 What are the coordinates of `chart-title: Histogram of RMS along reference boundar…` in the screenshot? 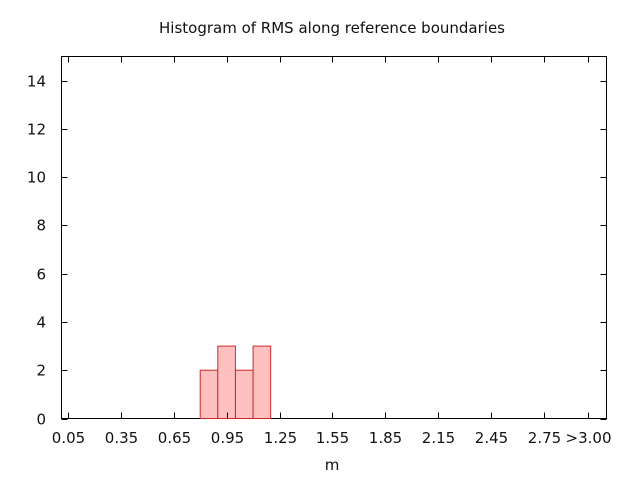 It's located at (332, 28).